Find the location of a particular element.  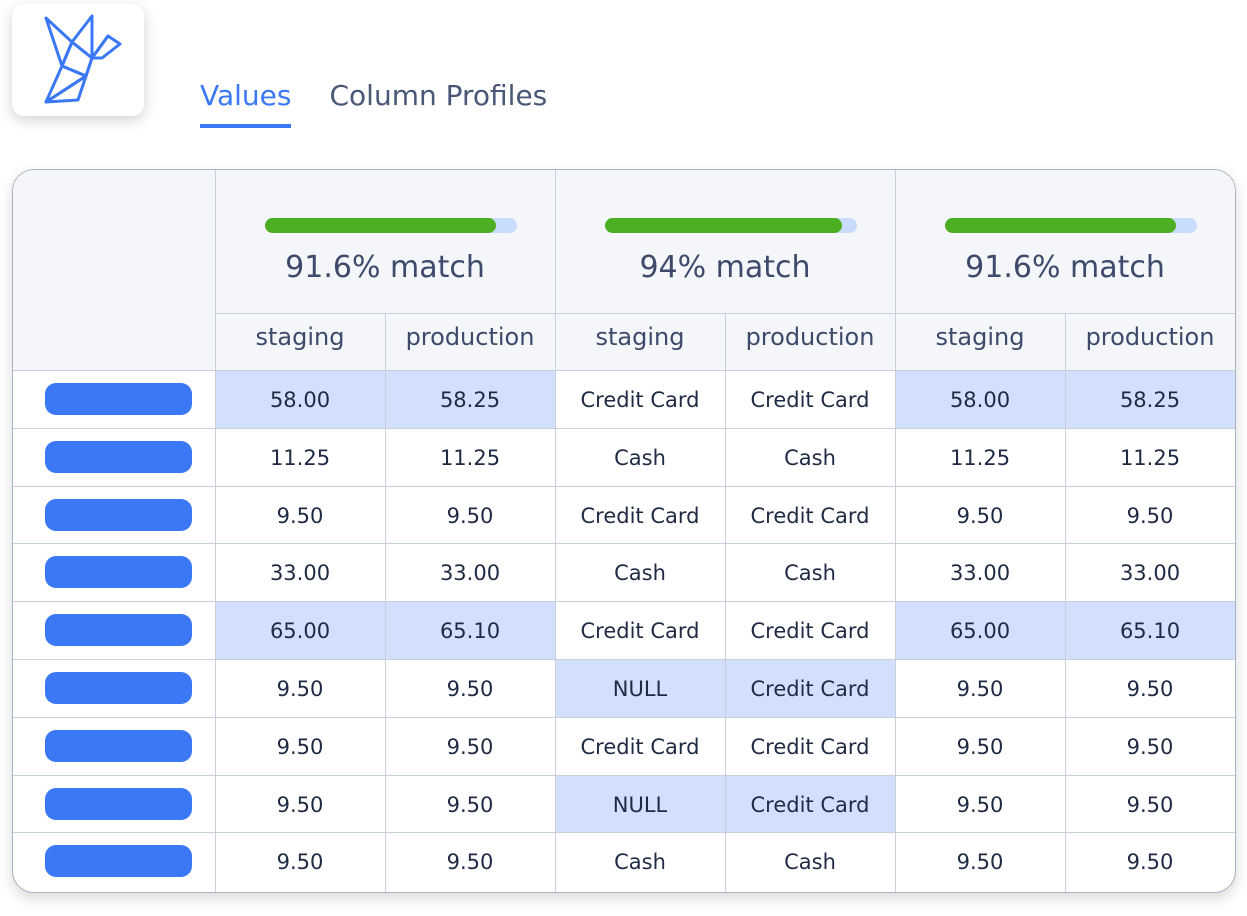

tab-bar: Values Column Profiles is located at coordinates (373, 103).